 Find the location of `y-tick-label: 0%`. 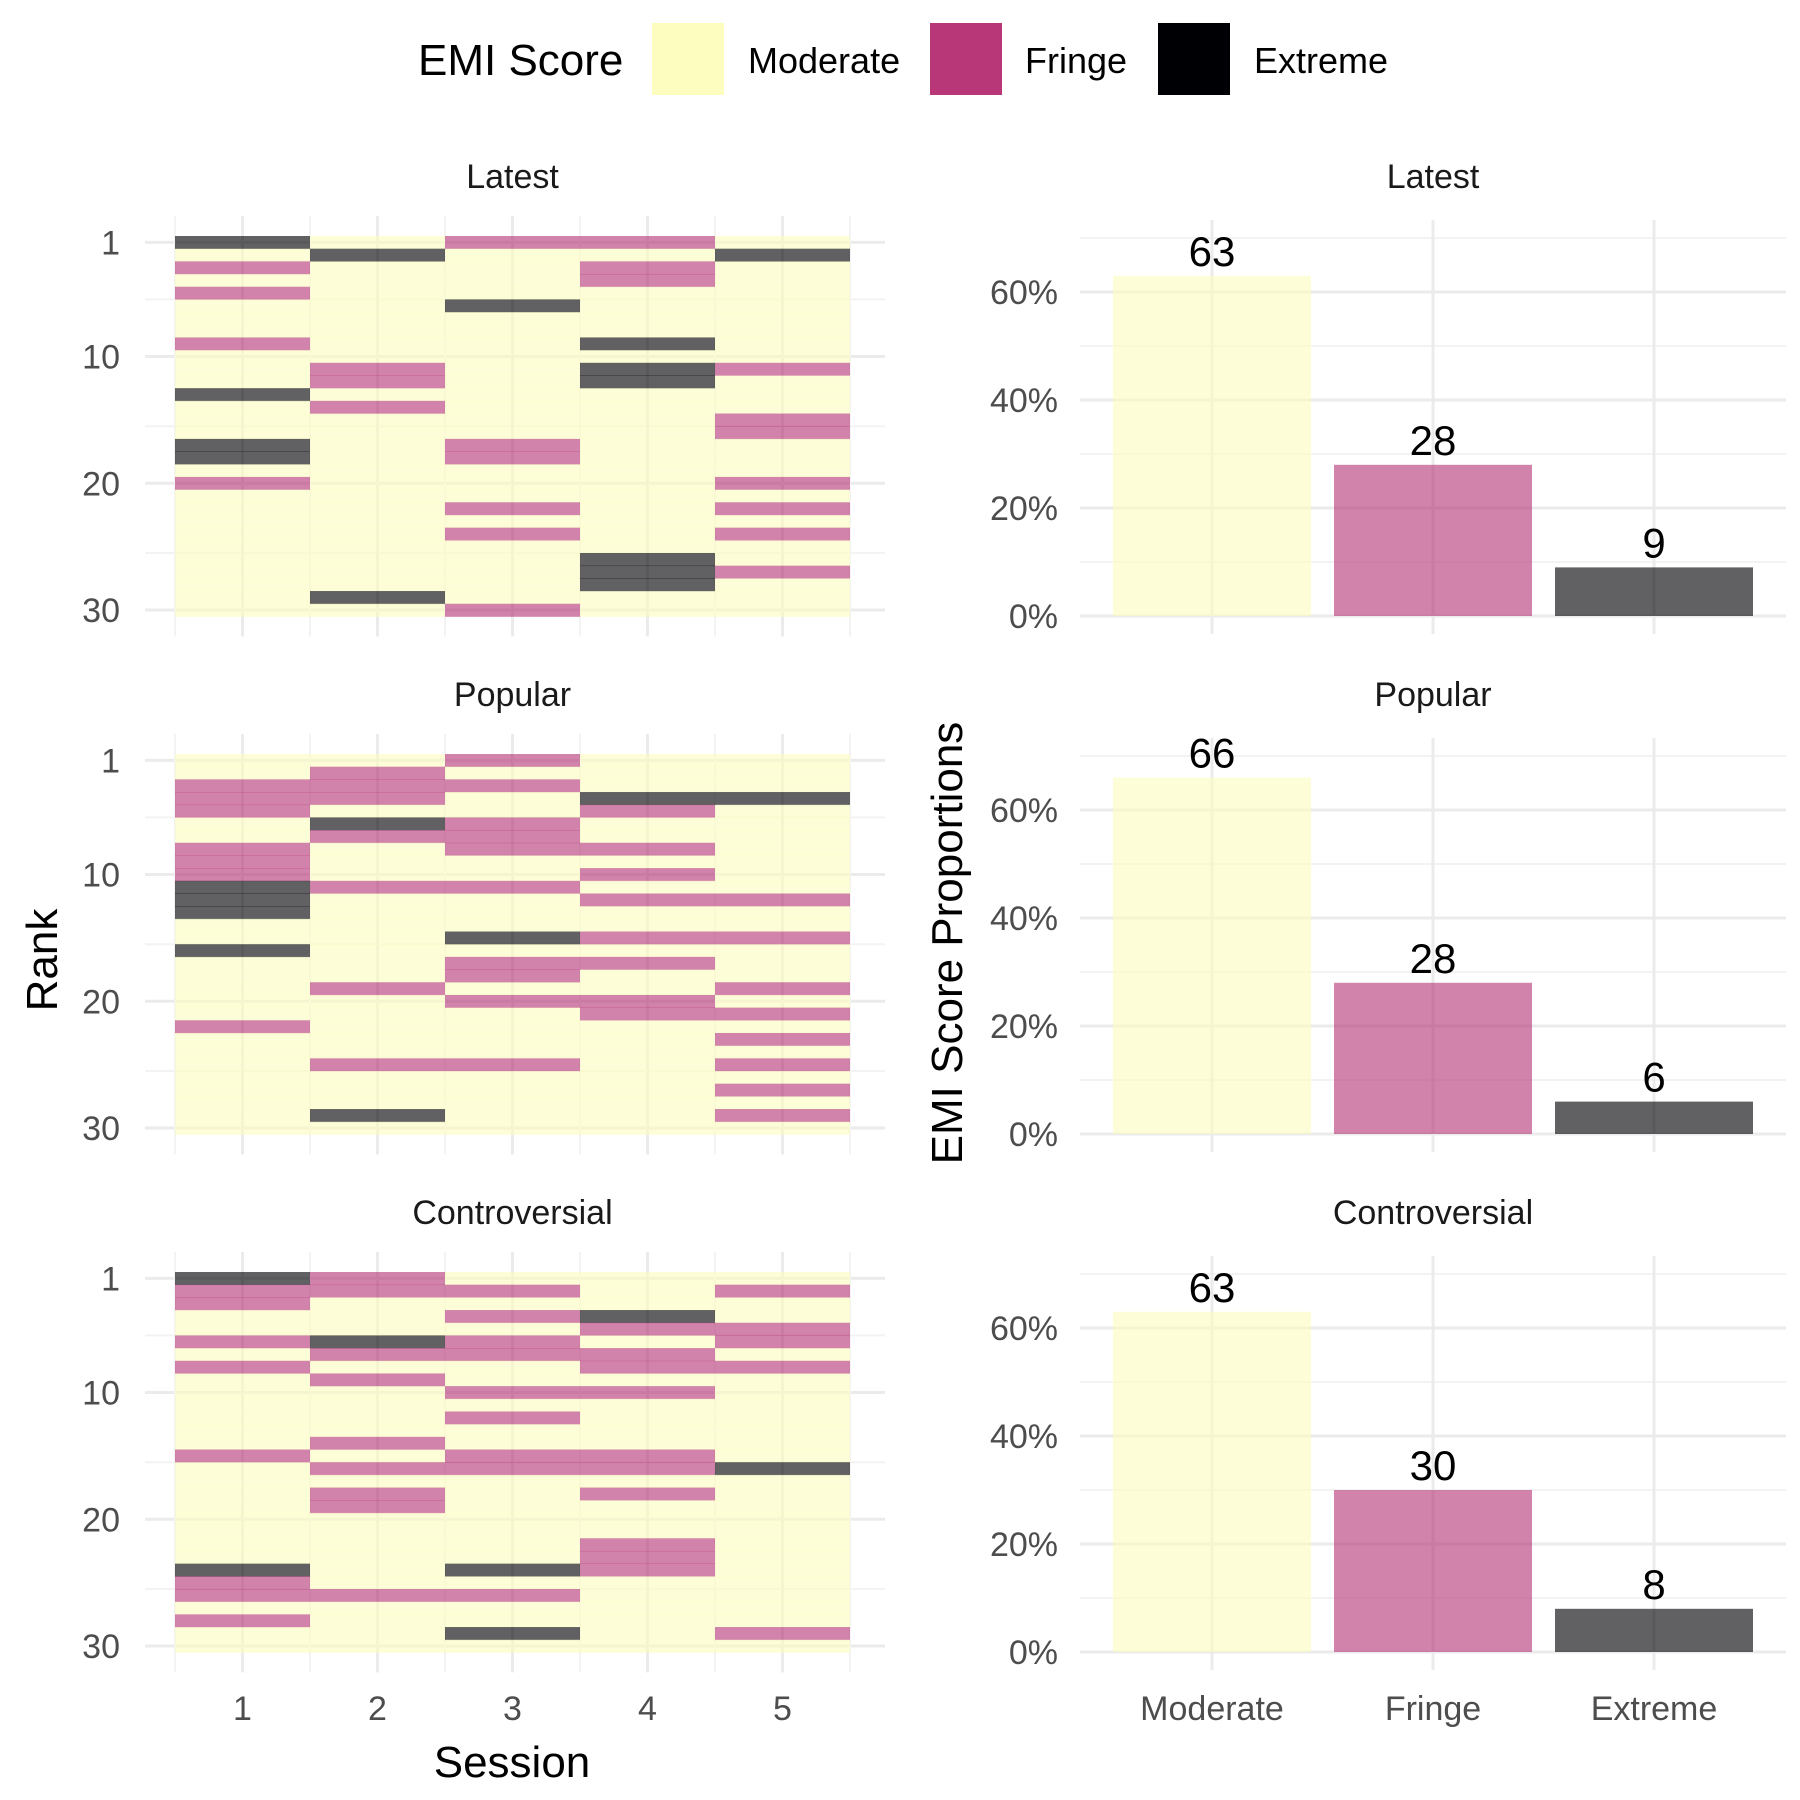

y-tick-label: 0% is located at coordinates (1033, 617).